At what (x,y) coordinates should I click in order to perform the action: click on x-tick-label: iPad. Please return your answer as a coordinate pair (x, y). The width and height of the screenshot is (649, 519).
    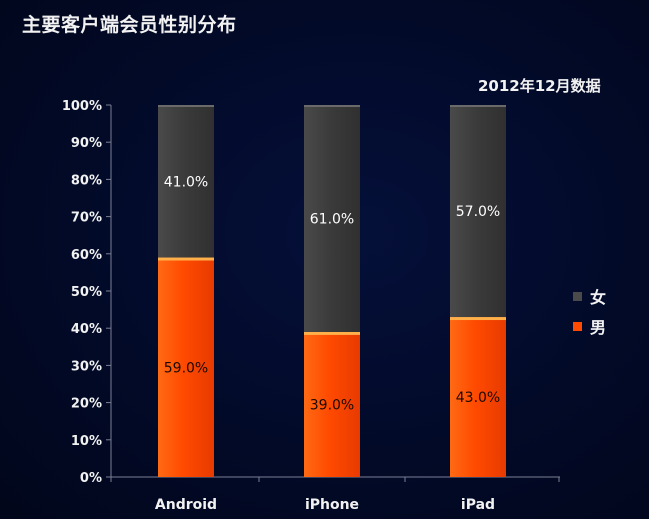
    Looking at the image, I should click on (478, 505).